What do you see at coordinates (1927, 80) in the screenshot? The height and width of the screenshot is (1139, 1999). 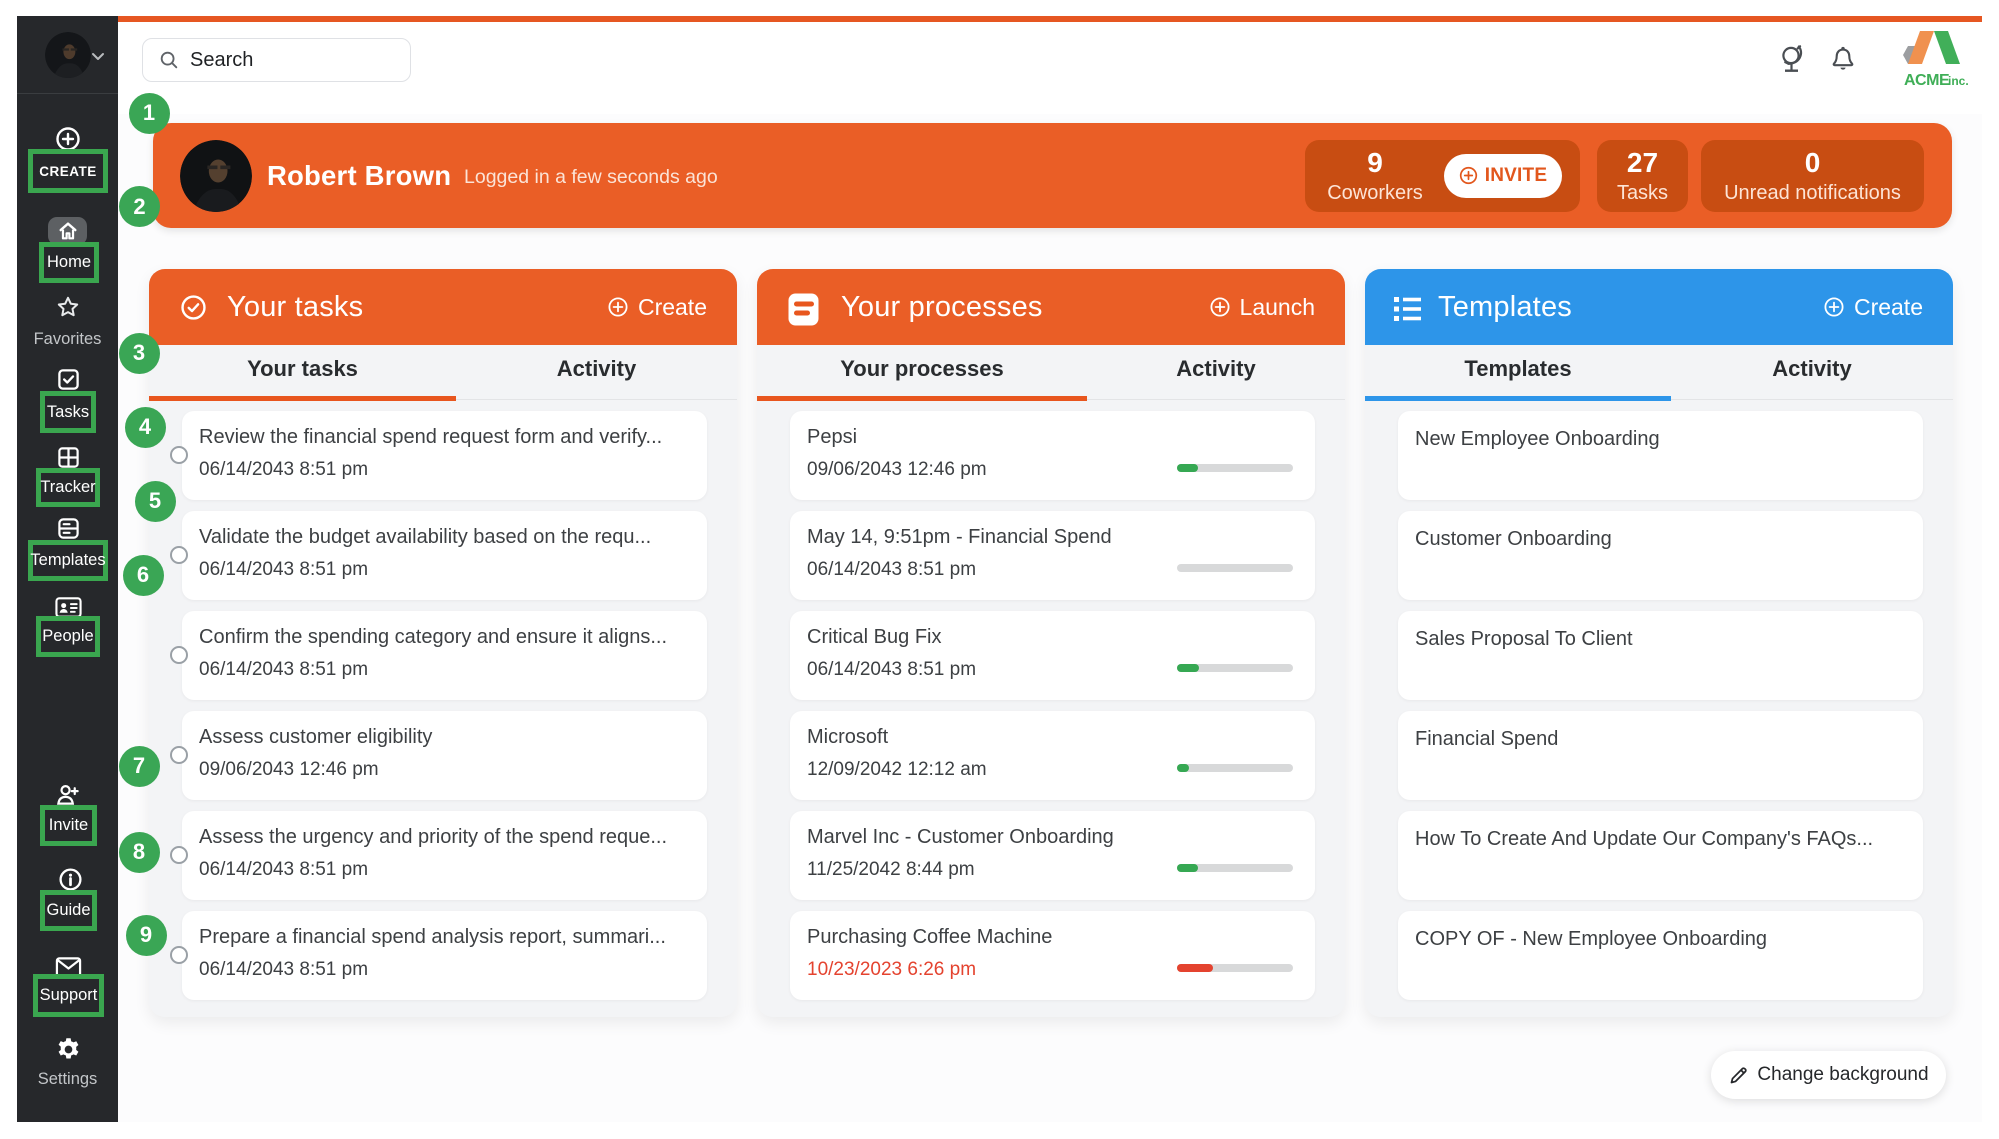 I see `svg-text: ACME` at bounding box center [1927, 80].